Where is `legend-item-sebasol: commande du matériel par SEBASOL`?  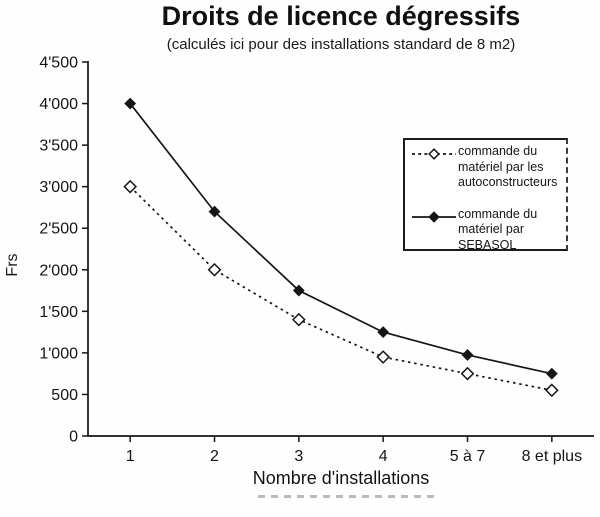
legend-item-sebasol: commande du matériel par SEBASOL is located at coordinates (487, 230).